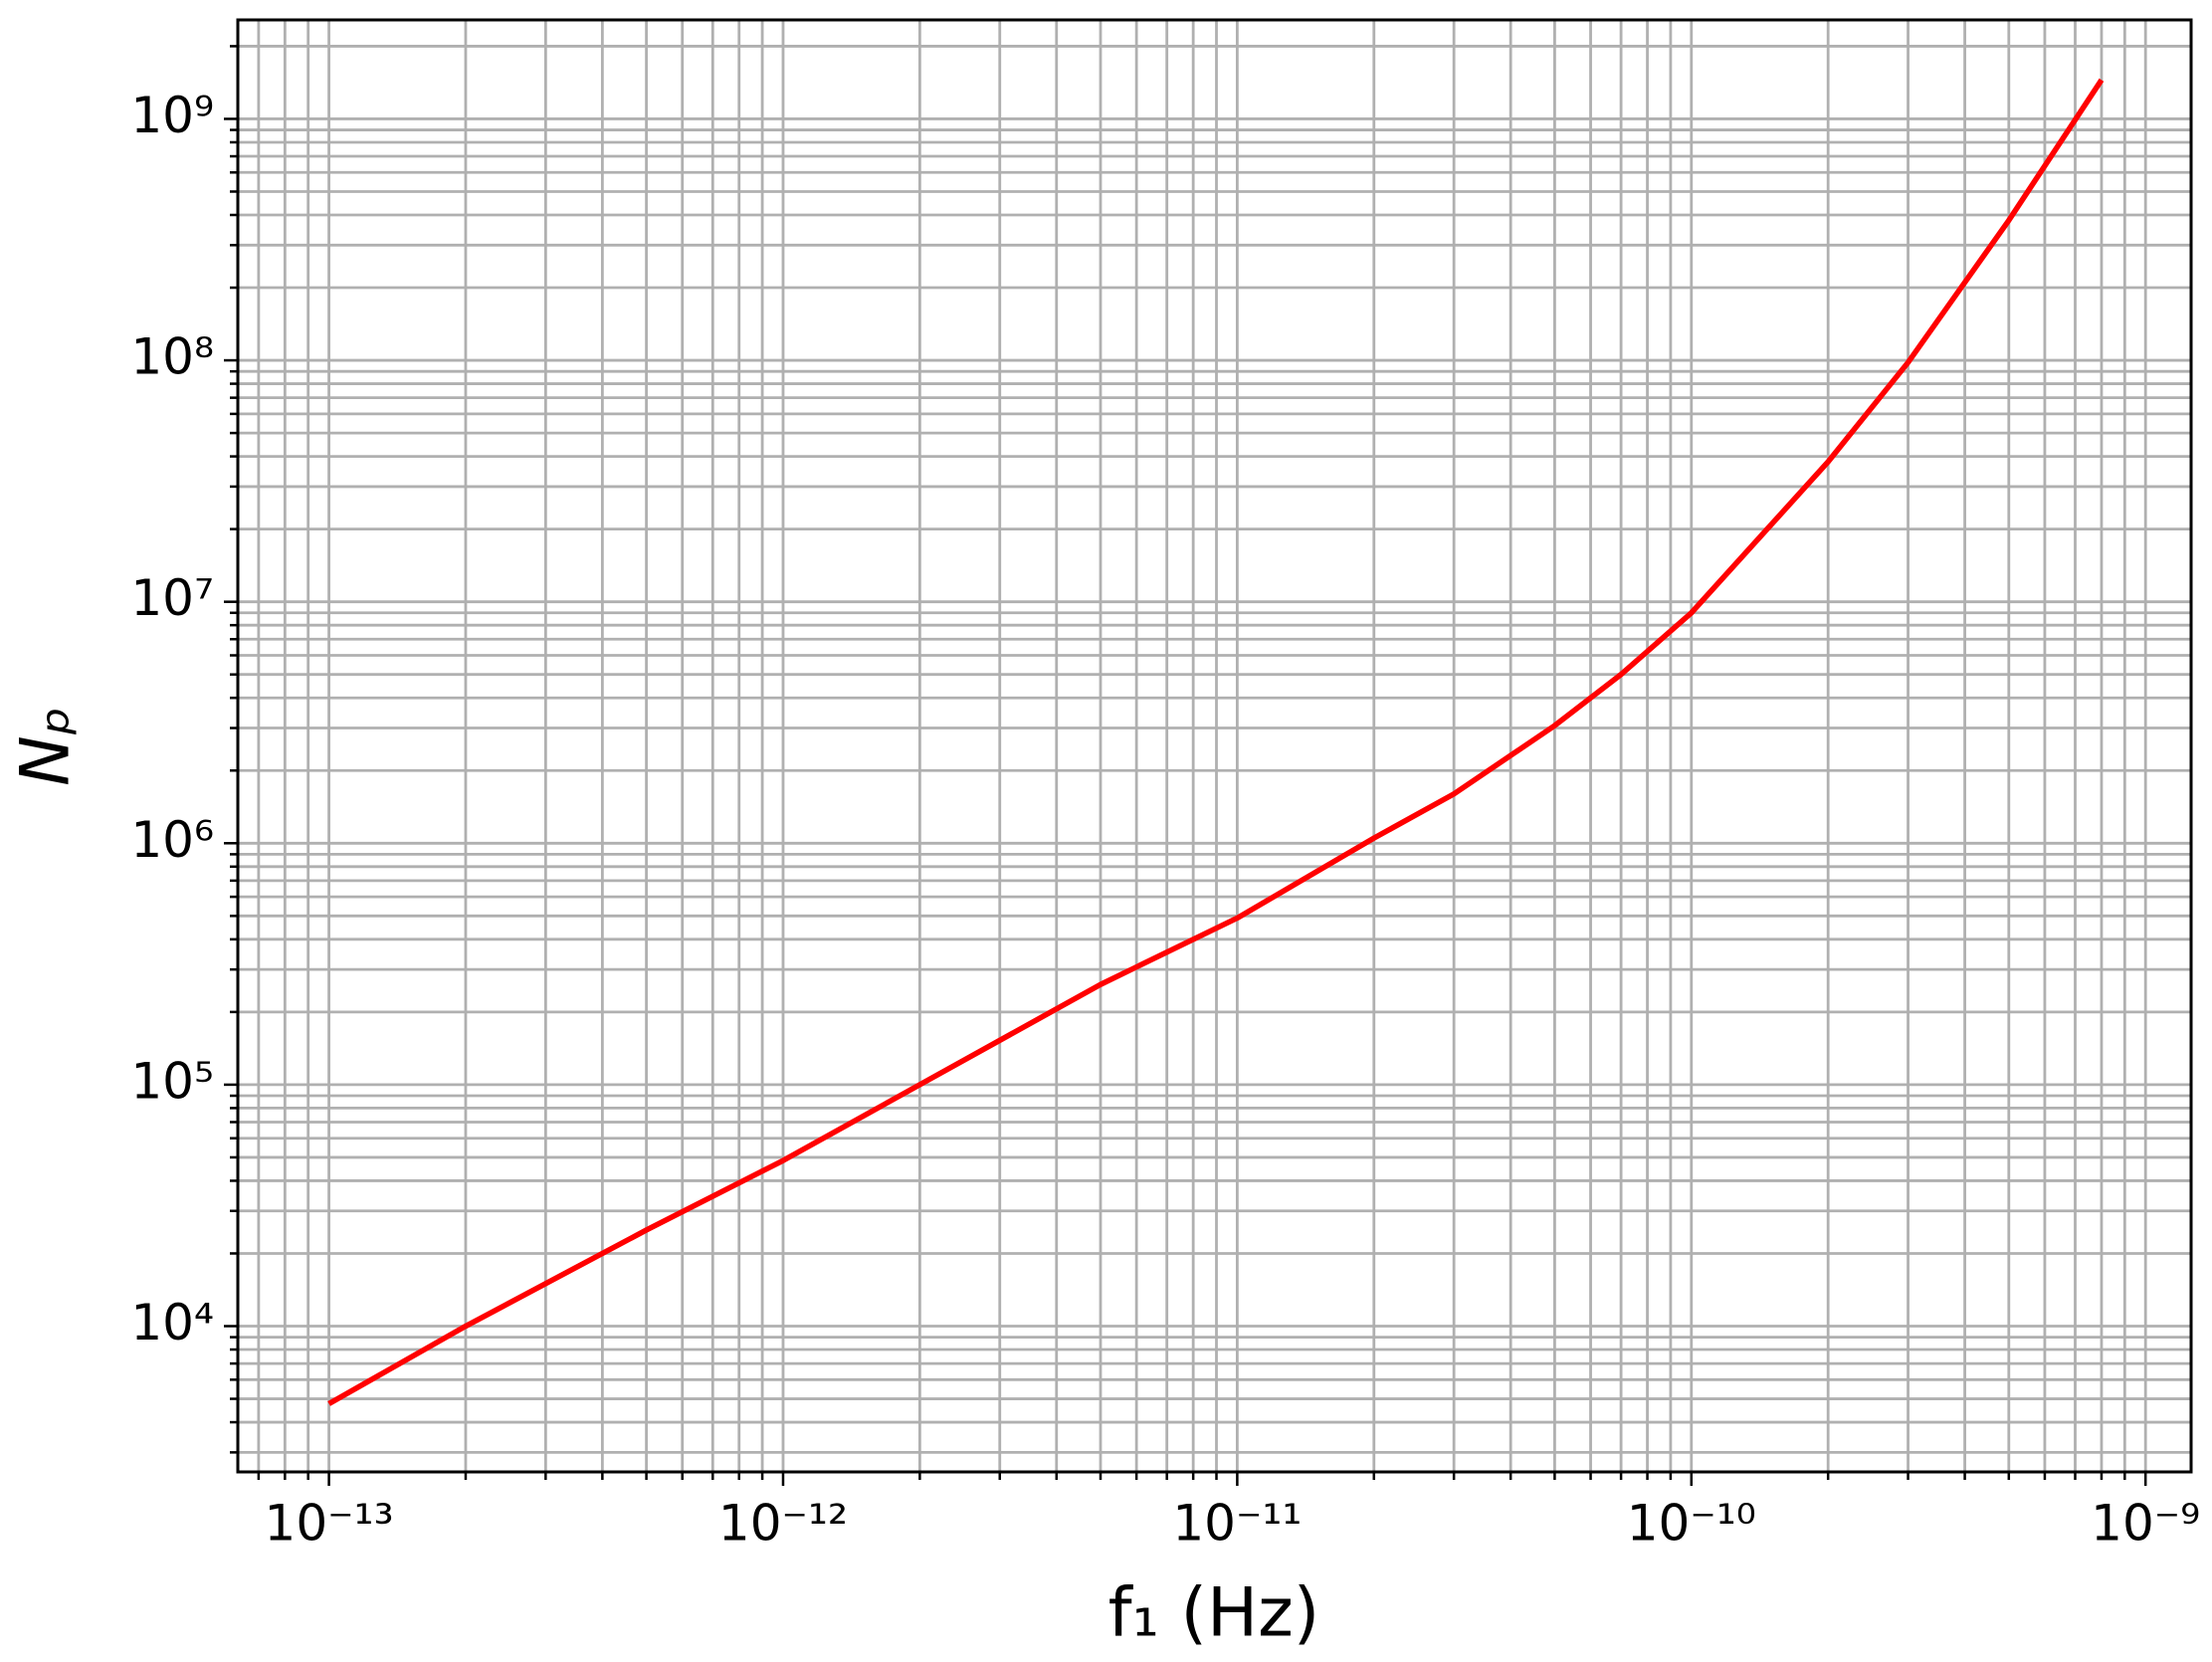 The image size is (2212, 1662). I want to click on x-tick-label: 10⁻¹¹, so click(1237, 1524).